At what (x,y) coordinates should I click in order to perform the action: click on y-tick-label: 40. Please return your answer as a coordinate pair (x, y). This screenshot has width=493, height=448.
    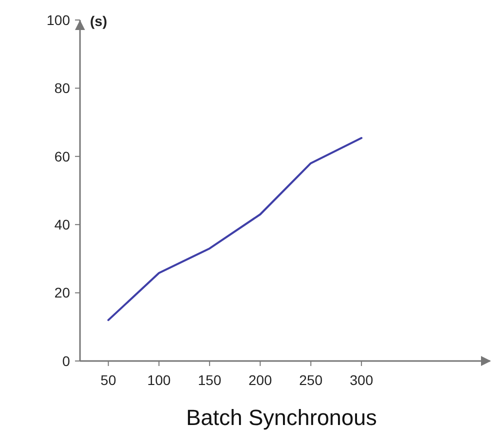
    Looking at the image, I should click on (62, 224).